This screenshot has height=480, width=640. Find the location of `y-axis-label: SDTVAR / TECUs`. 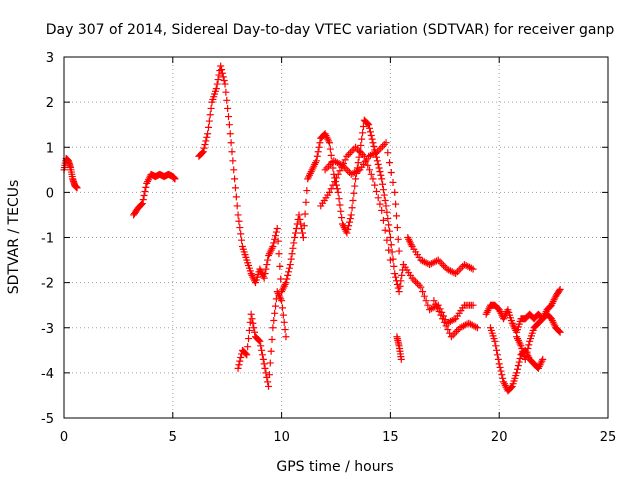

y-axis-label: SDTVAR / TECUs is located at coordinates (14, 237).